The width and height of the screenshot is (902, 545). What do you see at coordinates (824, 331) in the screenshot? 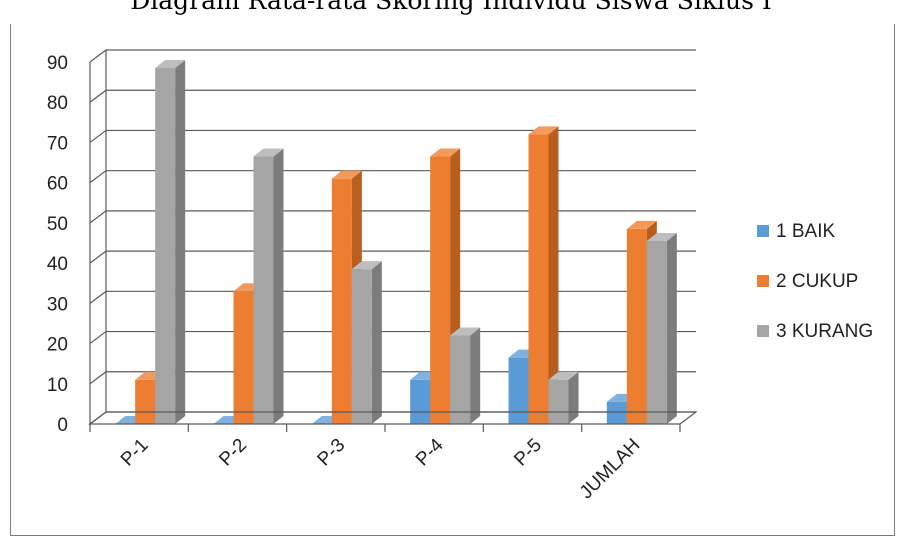
I see `legend-label: 3 KURANG` at bounding box center [824, 331].